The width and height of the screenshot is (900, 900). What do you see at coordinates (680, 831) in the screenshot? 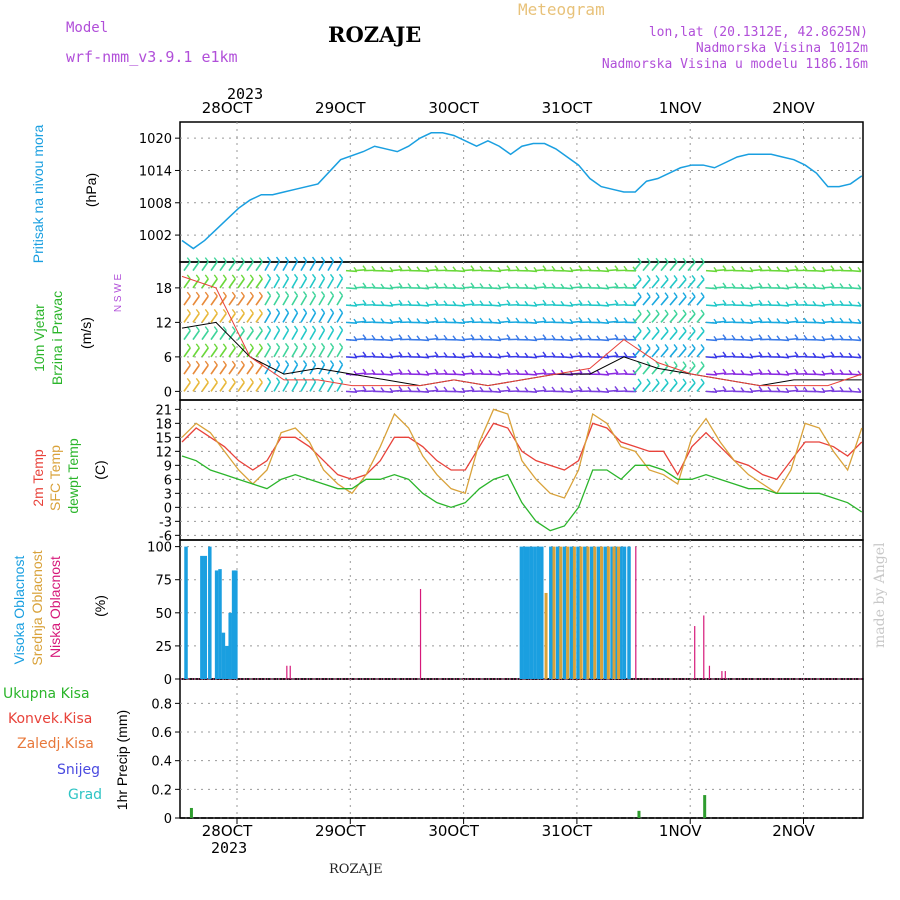
I see `x-tick-label-bottom: 1NOV` at bounding box center [680, 831].